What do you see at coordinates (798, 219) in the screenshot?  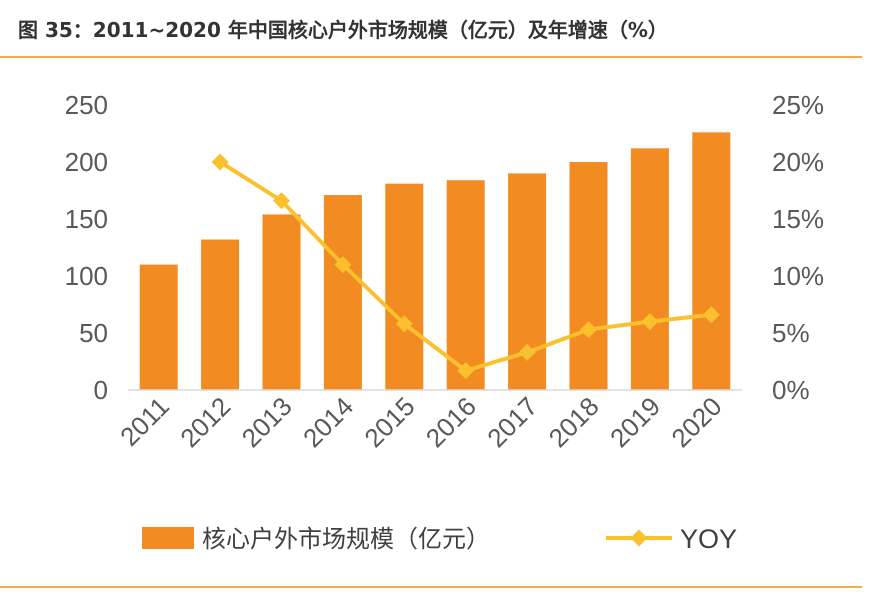 I see `y-right-tick-label: 15%` at bounding box center [798, 219].